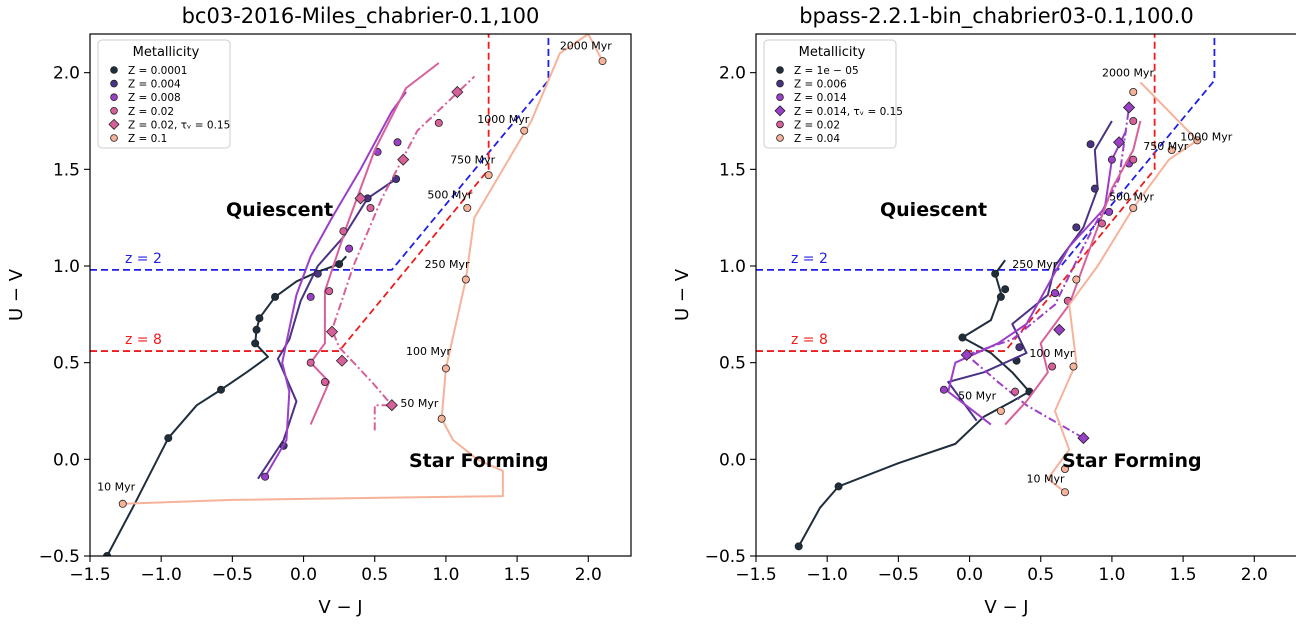  What do you see at coordinates (809, 259) in the screenshot?
I see `boundary-label-z2: z = 2` at bounding box center [809, 259].